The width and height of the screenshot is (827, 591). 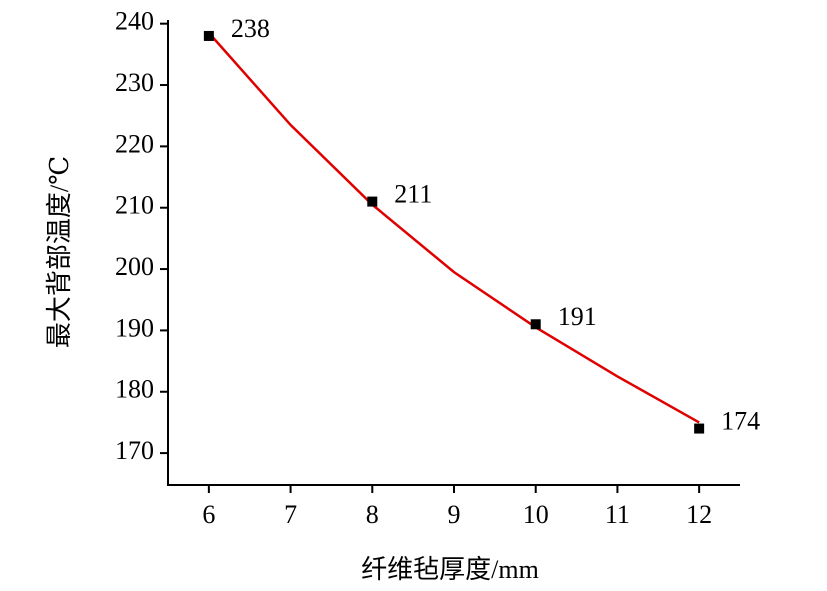 I want to click on x-tick-label: 12, so click(x=699, y=514).